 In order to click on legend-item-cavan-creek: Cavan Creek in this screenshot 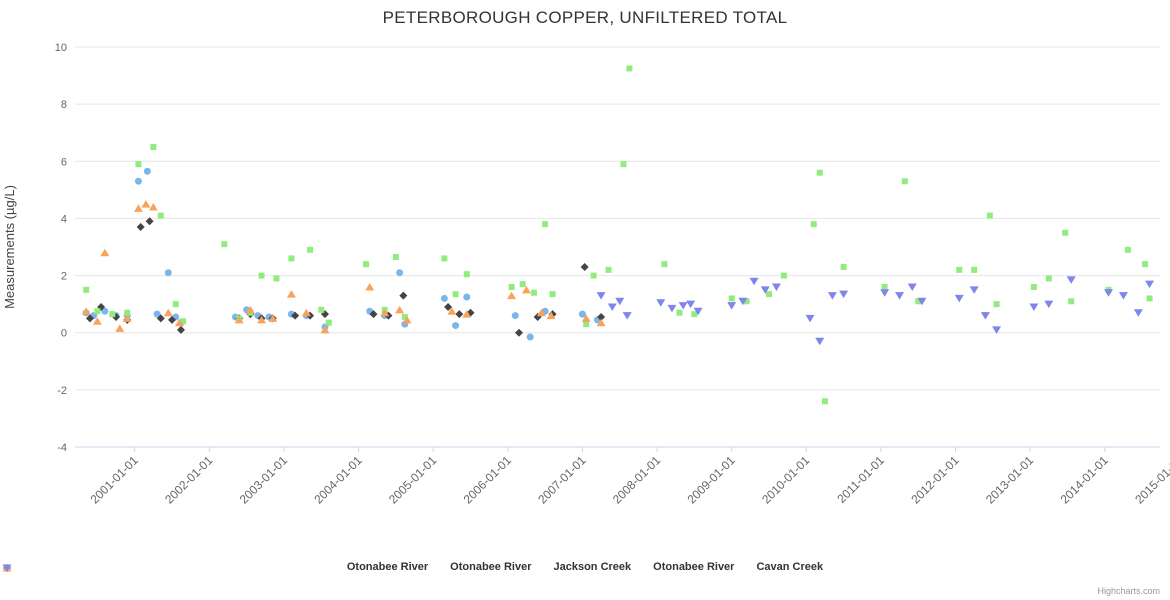, I will do `click(412, 567)`.